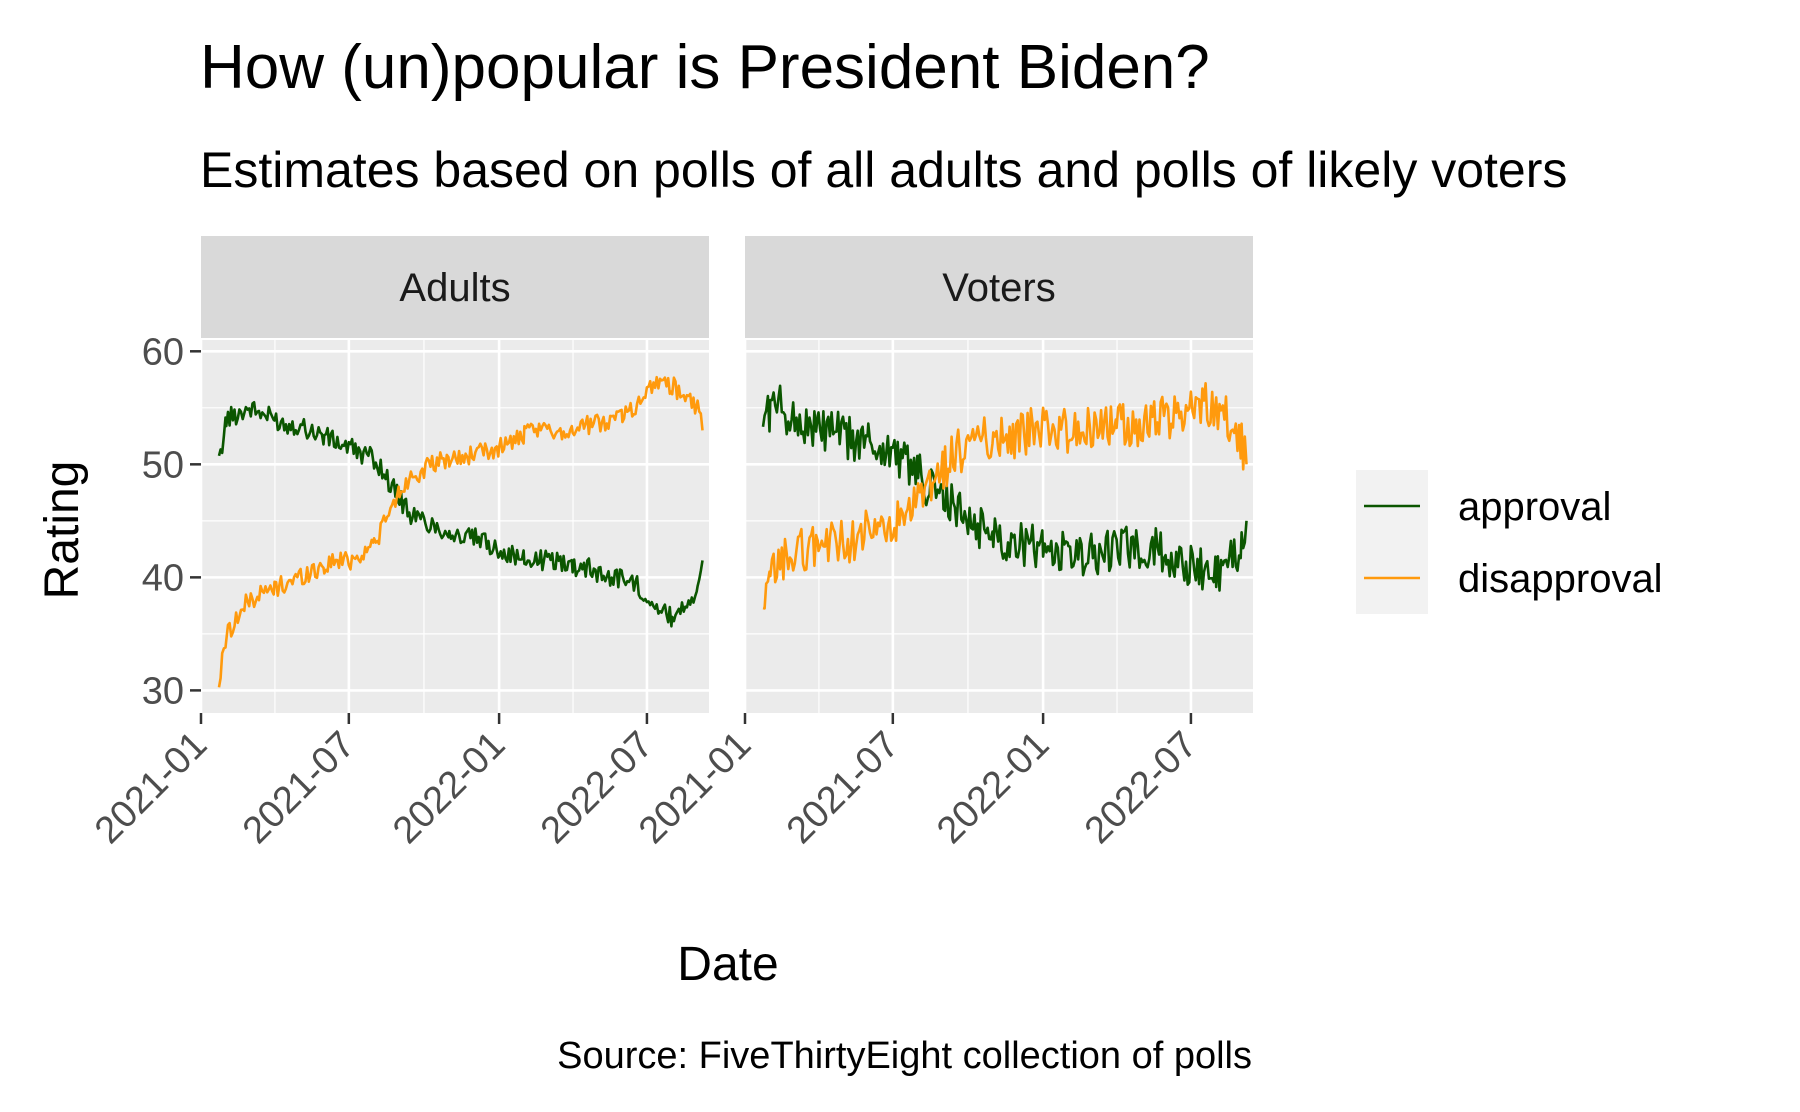  Describe the element at coordinates (1534, 507) in the screenshot. I see `legend-label-approval: approval` at that location.